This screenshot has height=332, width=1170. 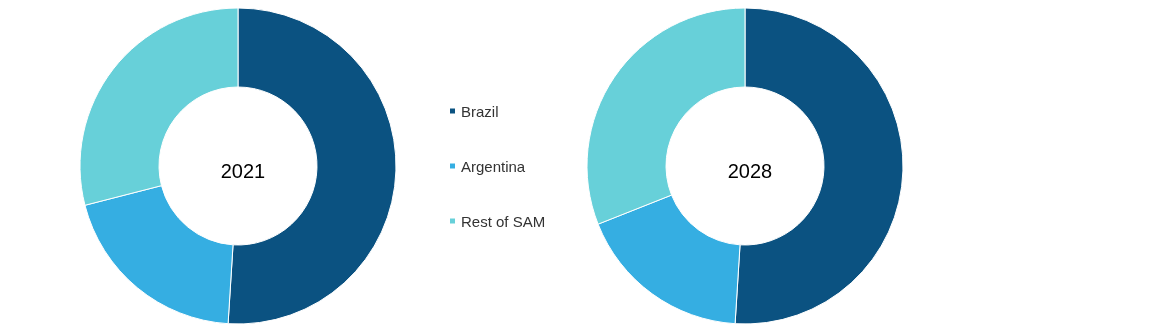 What do you see at coordinates (503, 221) in the screenshot?
I see `legend-label: Rest of SAM` at bounding box center [503, 221].